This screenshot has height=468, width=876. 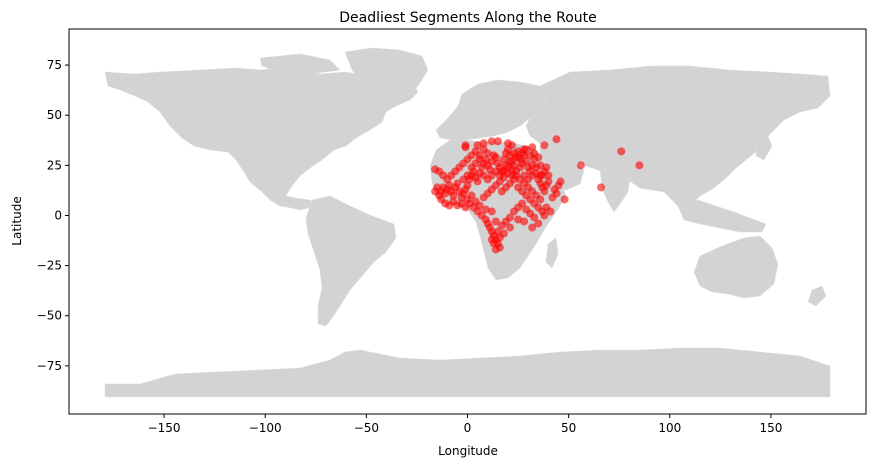 What do you see at coordinates (265, 428) in the screenshot?
I see `x-tick-label: −100` at bounding box center [265, 428].